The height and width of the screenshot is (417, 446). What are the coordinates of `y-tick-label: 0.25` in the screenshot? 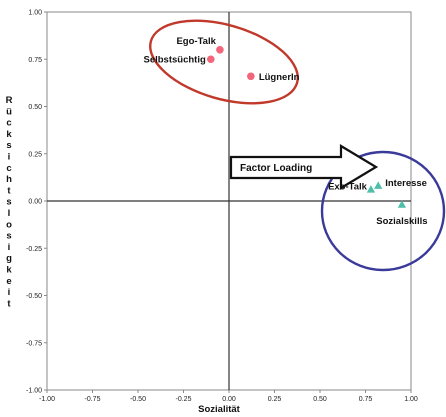 It's located at (35, 154).